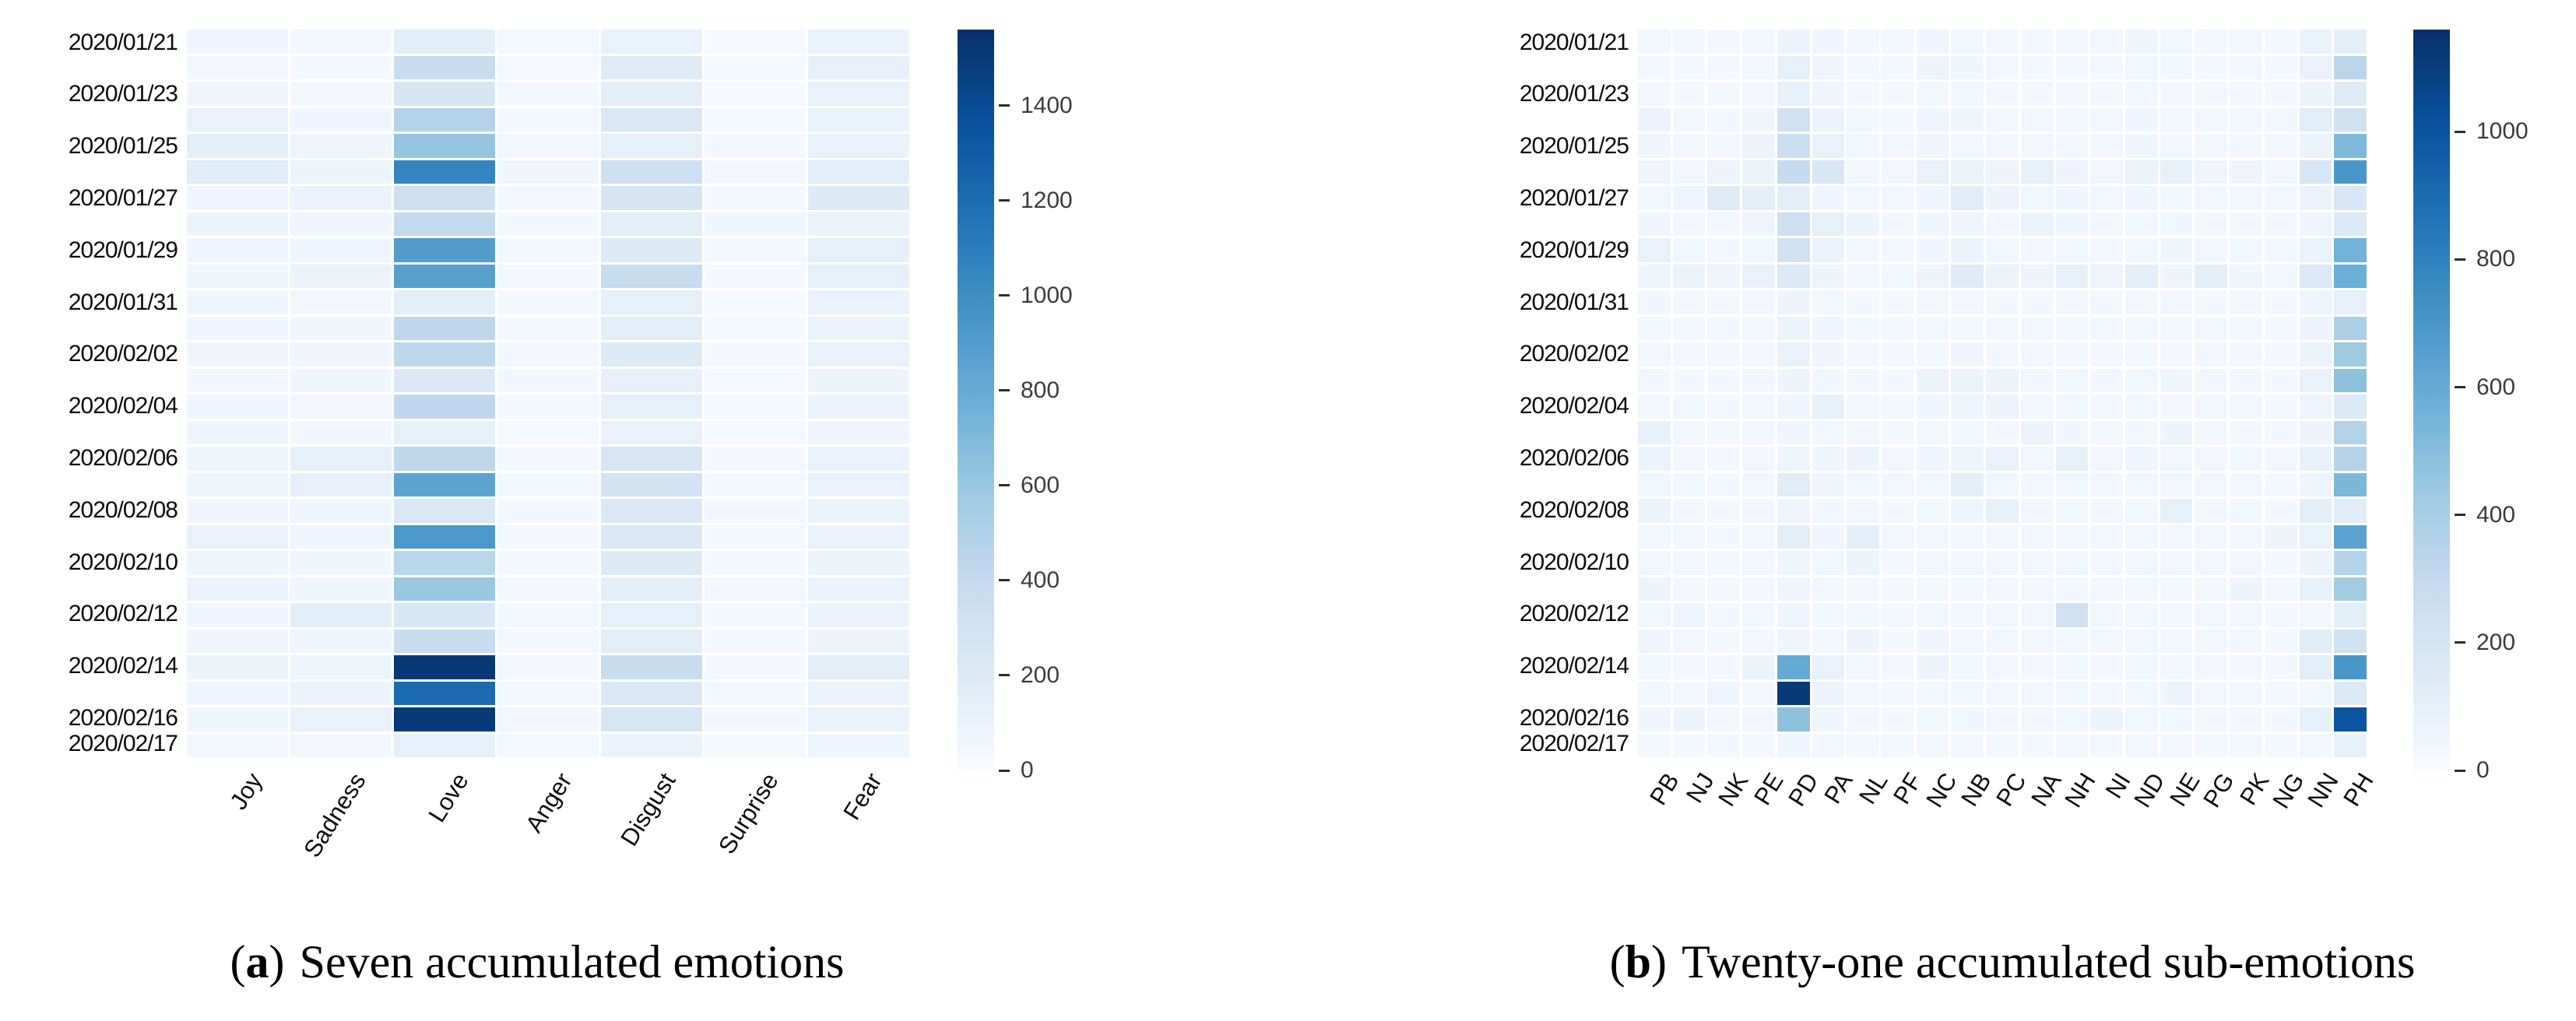  Describe the element at coordinates (123, 744) in the screenshot. I see `y-tick-label: 2020/02/17` at that location.